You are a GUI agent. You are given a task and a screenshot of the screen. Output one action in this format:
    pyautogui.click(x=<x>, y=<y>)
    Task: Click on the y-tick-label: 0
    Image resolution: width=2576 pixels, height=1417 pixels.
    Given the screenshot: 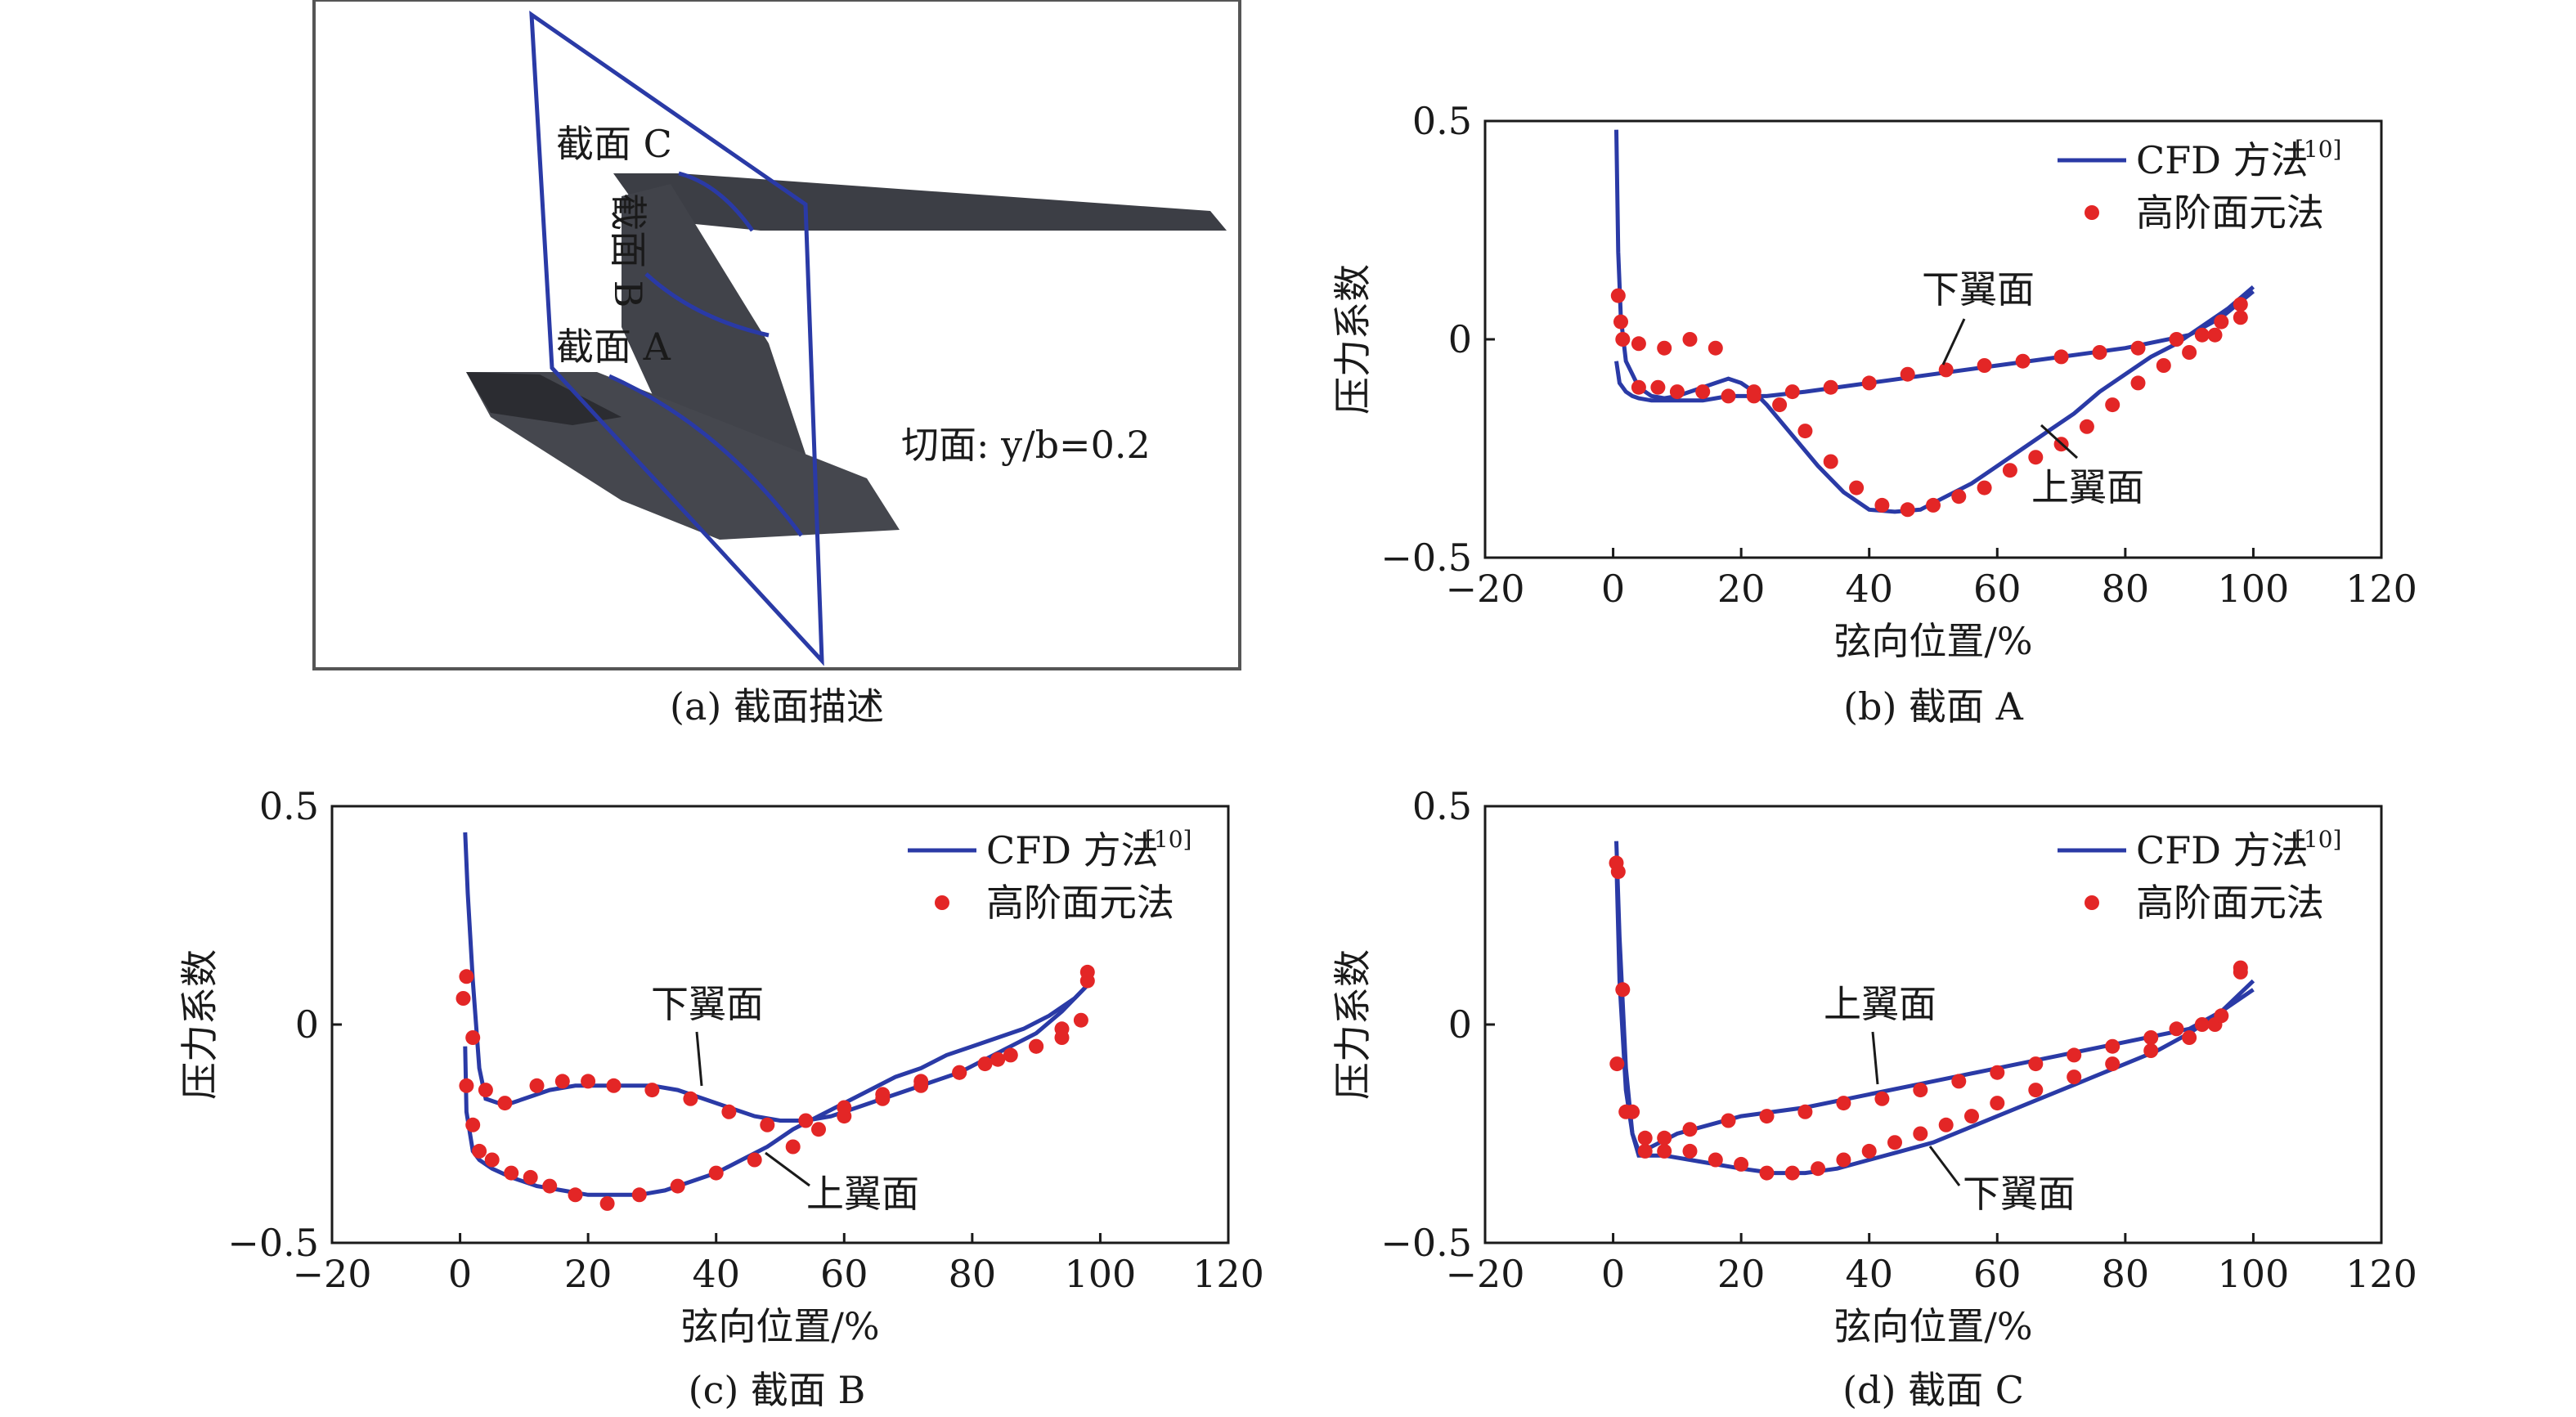 What is the action you would take?
    pyautogui.click(x=1460, y=339)
    